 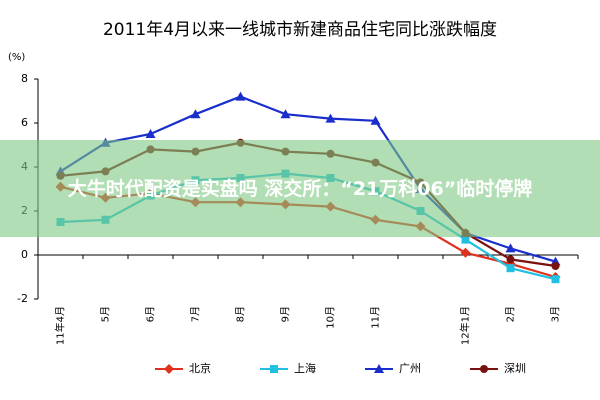 I want to click on x-tick-label: 2月, so click(x=511, y=314).